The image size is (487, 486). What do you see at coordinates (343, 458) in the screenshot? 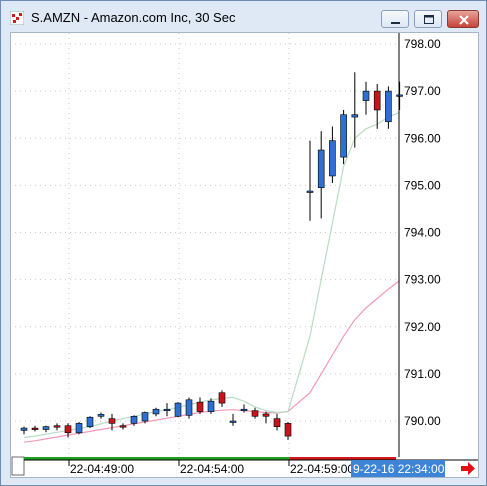
I see `timeline-red-bar` at bounding box center [343, 458].